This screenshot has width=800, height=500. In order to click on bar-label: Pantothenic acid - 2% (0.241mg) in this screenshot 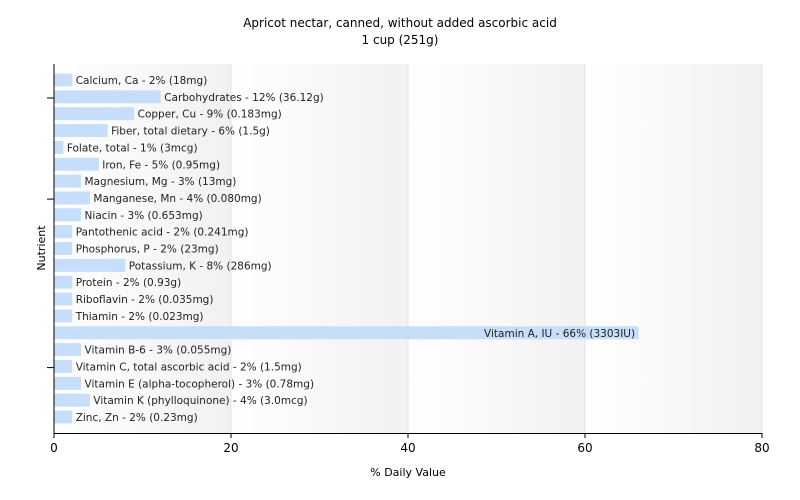, I will do `click(162, 233)`.